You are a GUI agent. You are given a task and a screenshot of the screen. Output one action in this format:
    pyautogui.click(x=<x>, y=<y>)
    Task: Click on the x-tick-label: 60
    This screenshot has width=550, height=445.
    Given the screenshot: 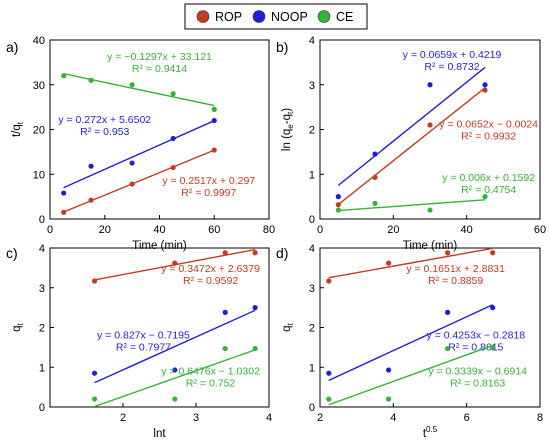 What is the action you would take?
    pyautogui.click(x=540, y=230)
    